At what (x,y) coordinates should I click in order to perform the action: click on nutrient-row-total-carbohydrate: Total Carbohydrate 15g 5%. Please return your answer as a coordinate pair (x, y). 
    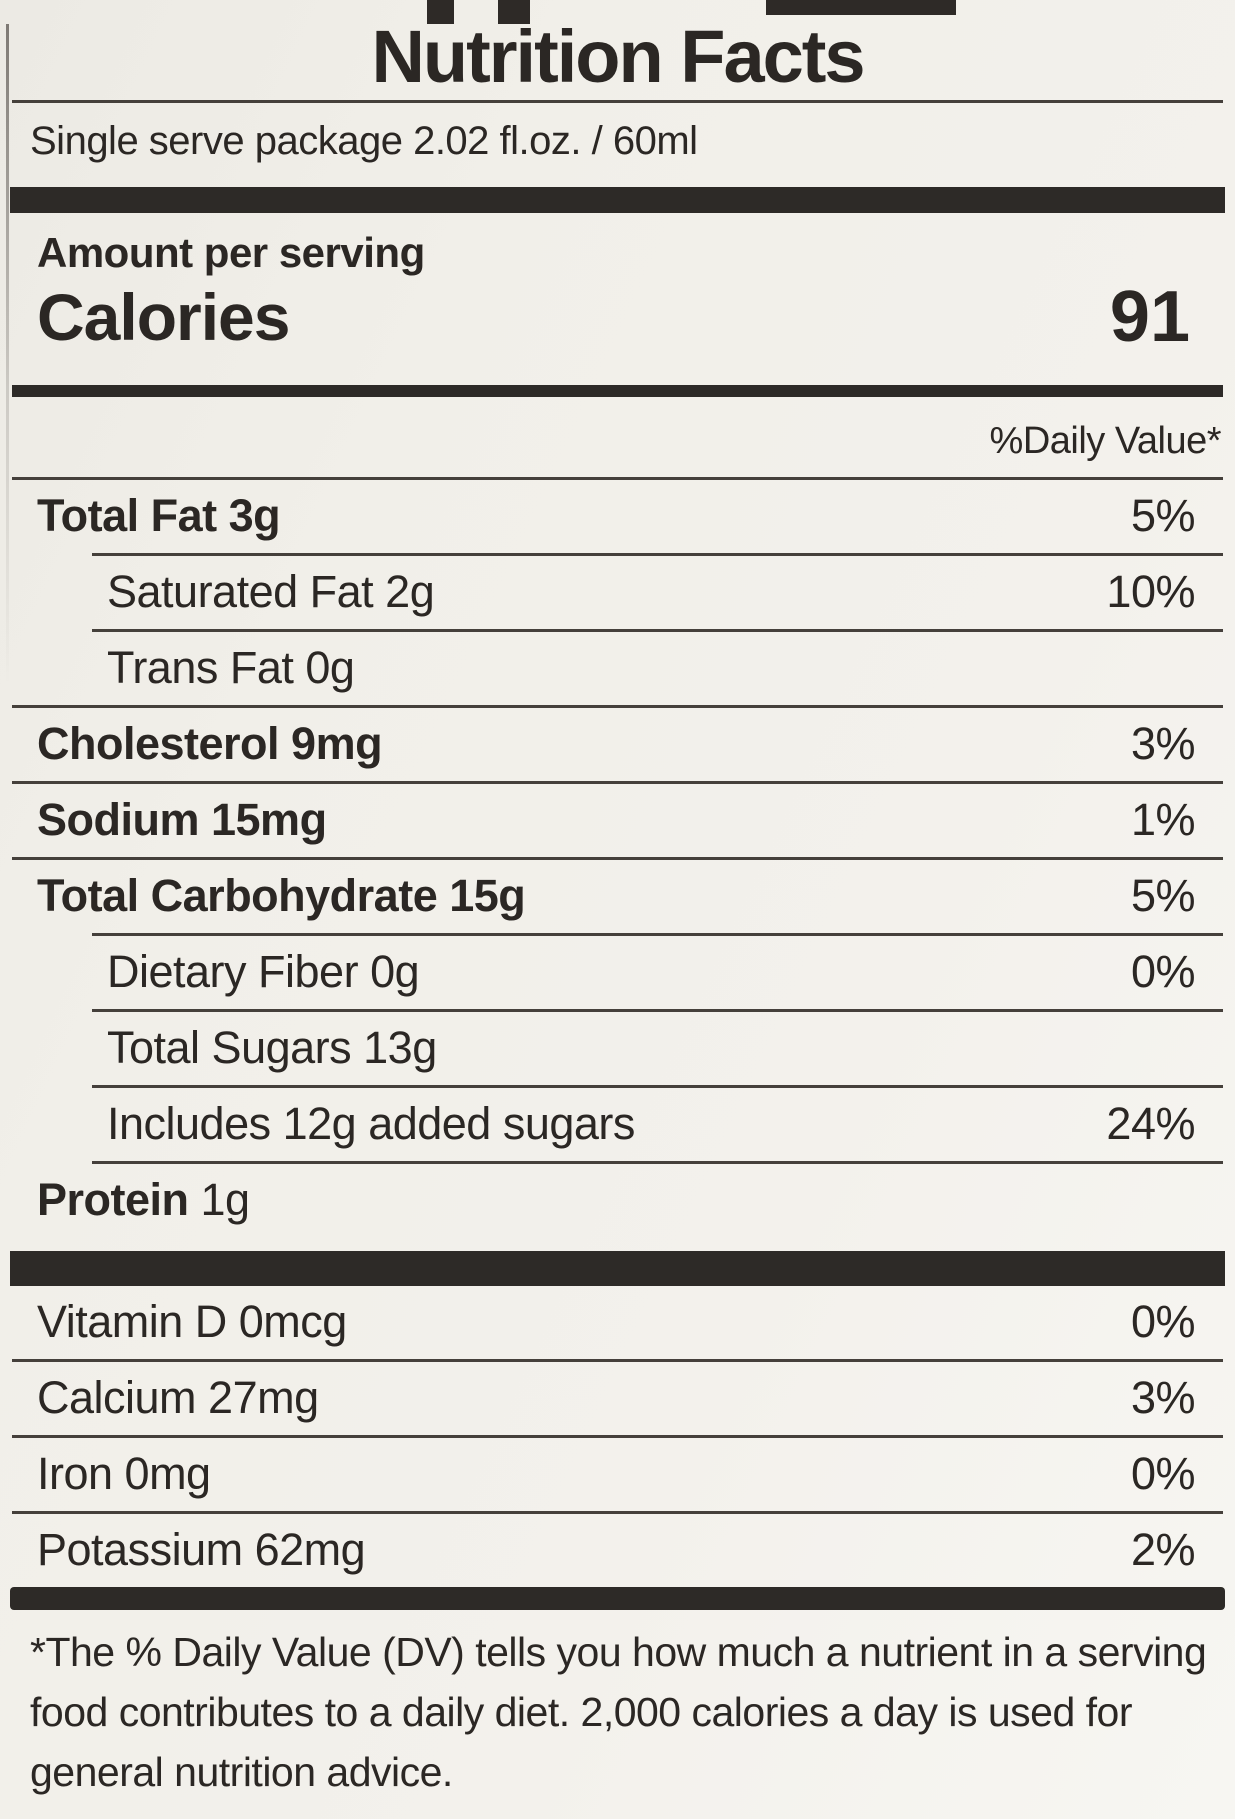
    Looking at the image, I should click on (617, 896).